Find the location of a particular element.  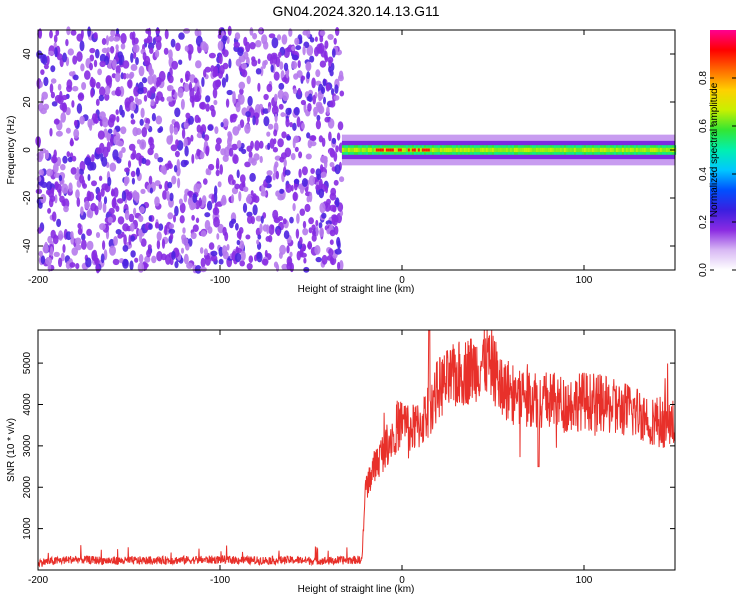

colorbar-tick-label: 0.6 is located at coordinates (703, 126).